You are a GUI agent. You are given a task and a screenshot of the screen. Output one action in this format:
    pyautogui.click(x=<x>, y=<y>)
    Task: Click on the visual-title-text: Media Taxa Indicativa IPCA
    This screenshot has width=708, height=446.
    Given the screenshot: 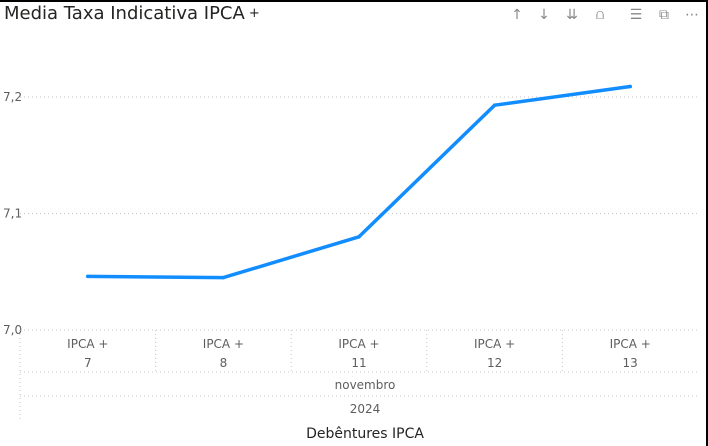 What is the action you would take?
    pyautogui.click(x=124, y=13)
    